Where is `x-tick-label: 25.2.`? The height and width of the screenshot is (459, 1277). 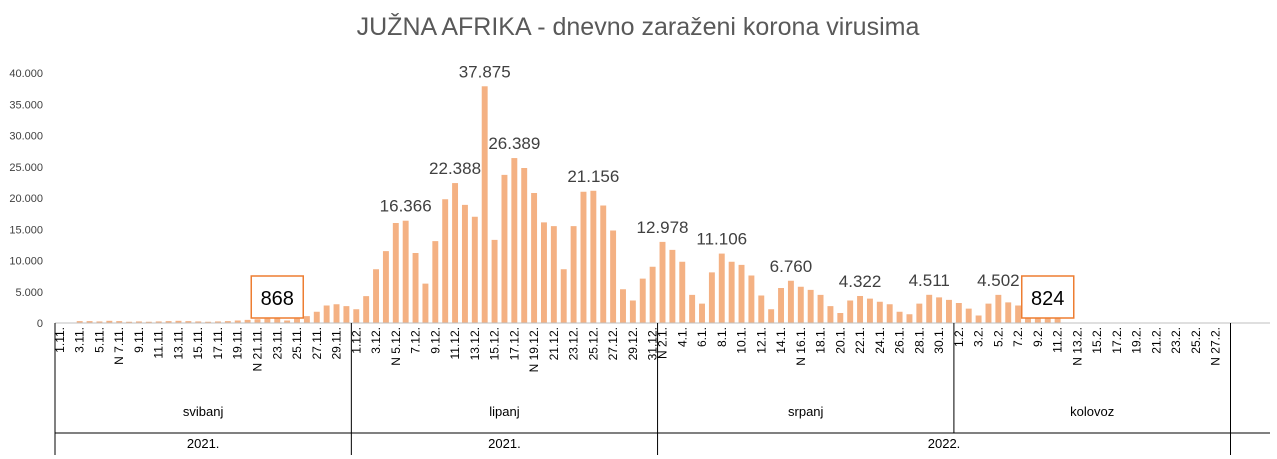
x-tick-label: 25.2. is located at coordinates (1196, 340).